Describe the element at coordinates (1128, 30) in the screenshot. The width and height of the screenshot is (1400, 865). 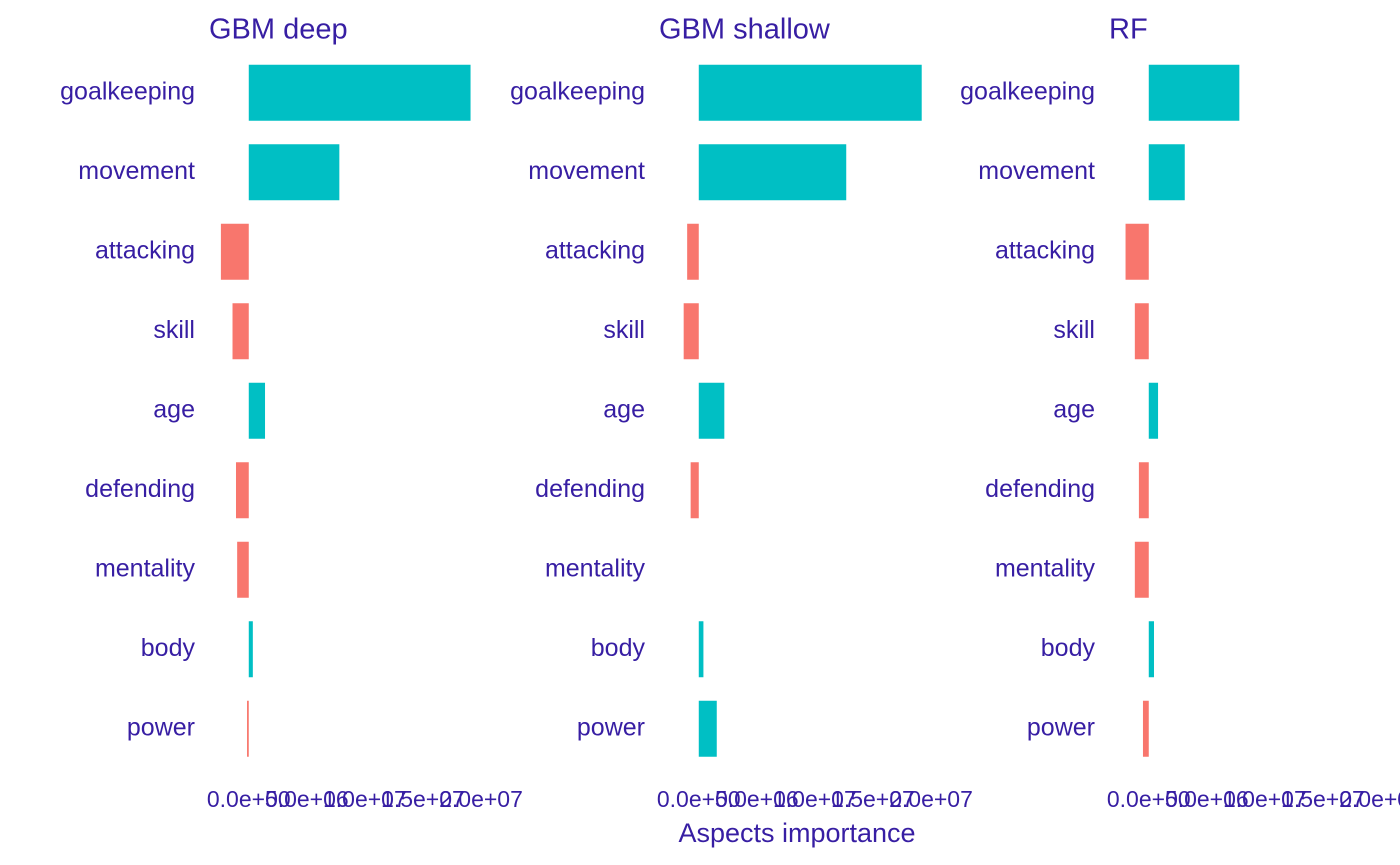
I see `panel-title: RF` at that location.